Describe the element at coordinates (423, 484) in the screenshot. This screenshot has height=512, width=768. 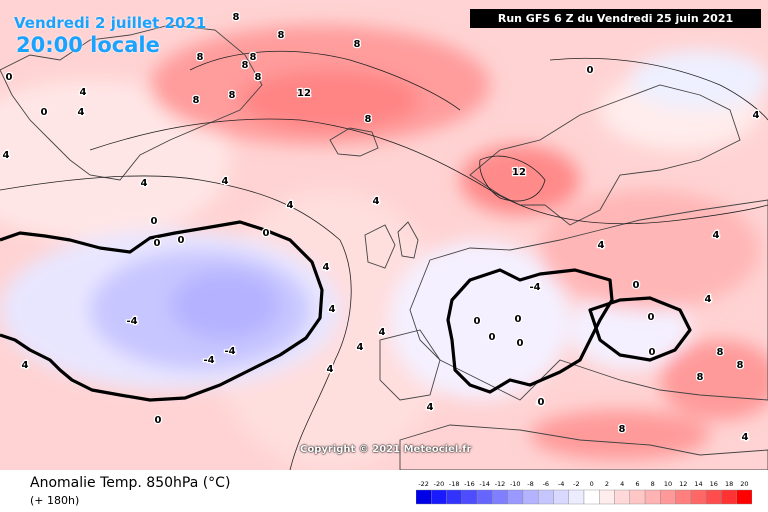
I see `legend-tick-label: -22` at that location.